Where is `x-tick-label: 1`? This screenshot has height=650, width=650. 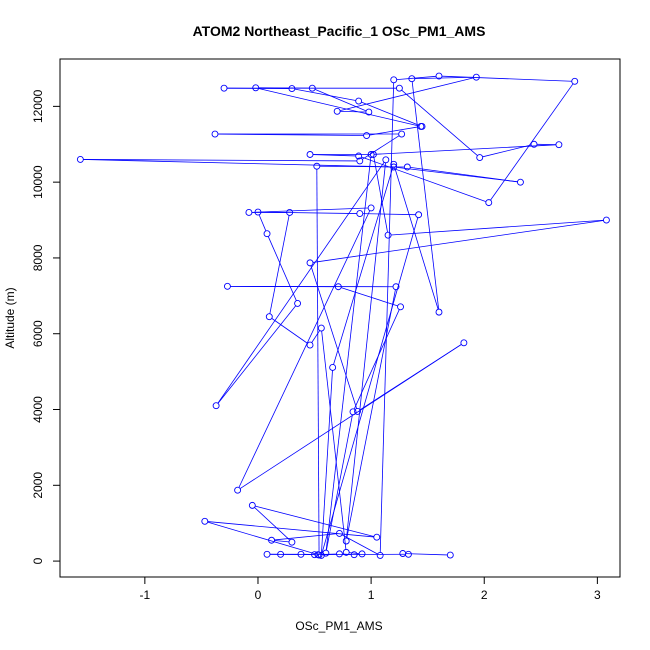 x-tick-label: 1 is located at coordinates (371, 595).